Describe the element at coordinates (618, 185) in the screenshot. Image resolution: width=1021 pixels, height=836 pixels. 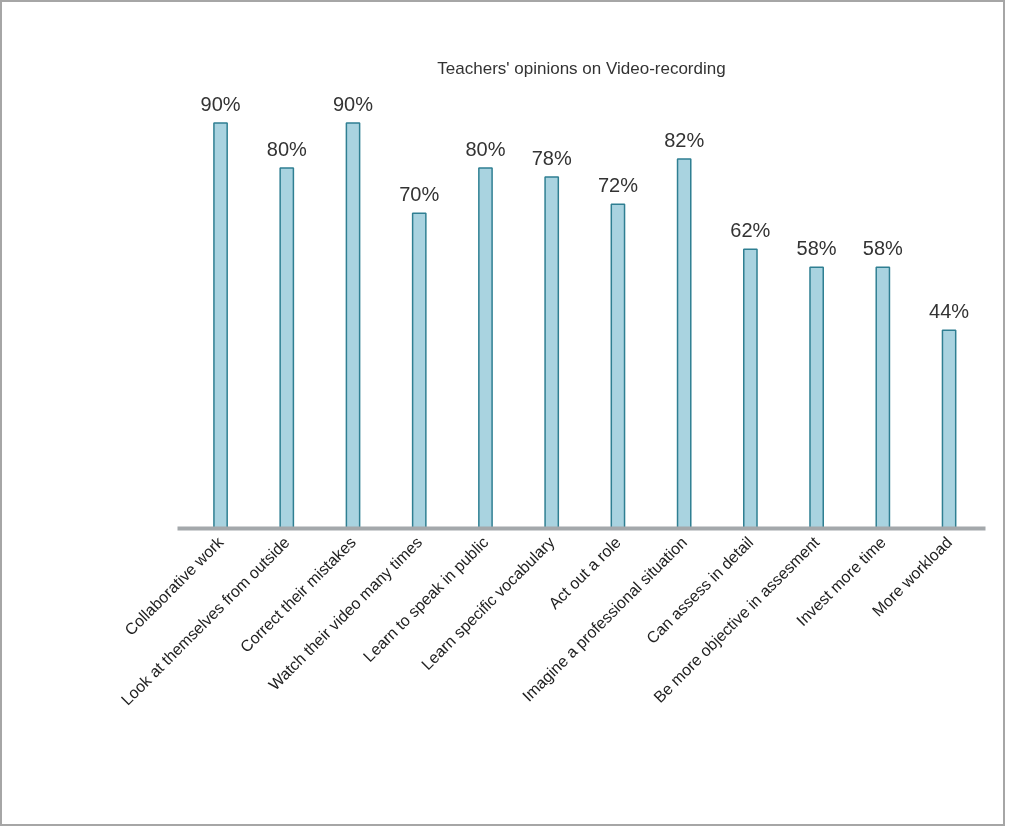
I see `data-label: 72%` at that location.